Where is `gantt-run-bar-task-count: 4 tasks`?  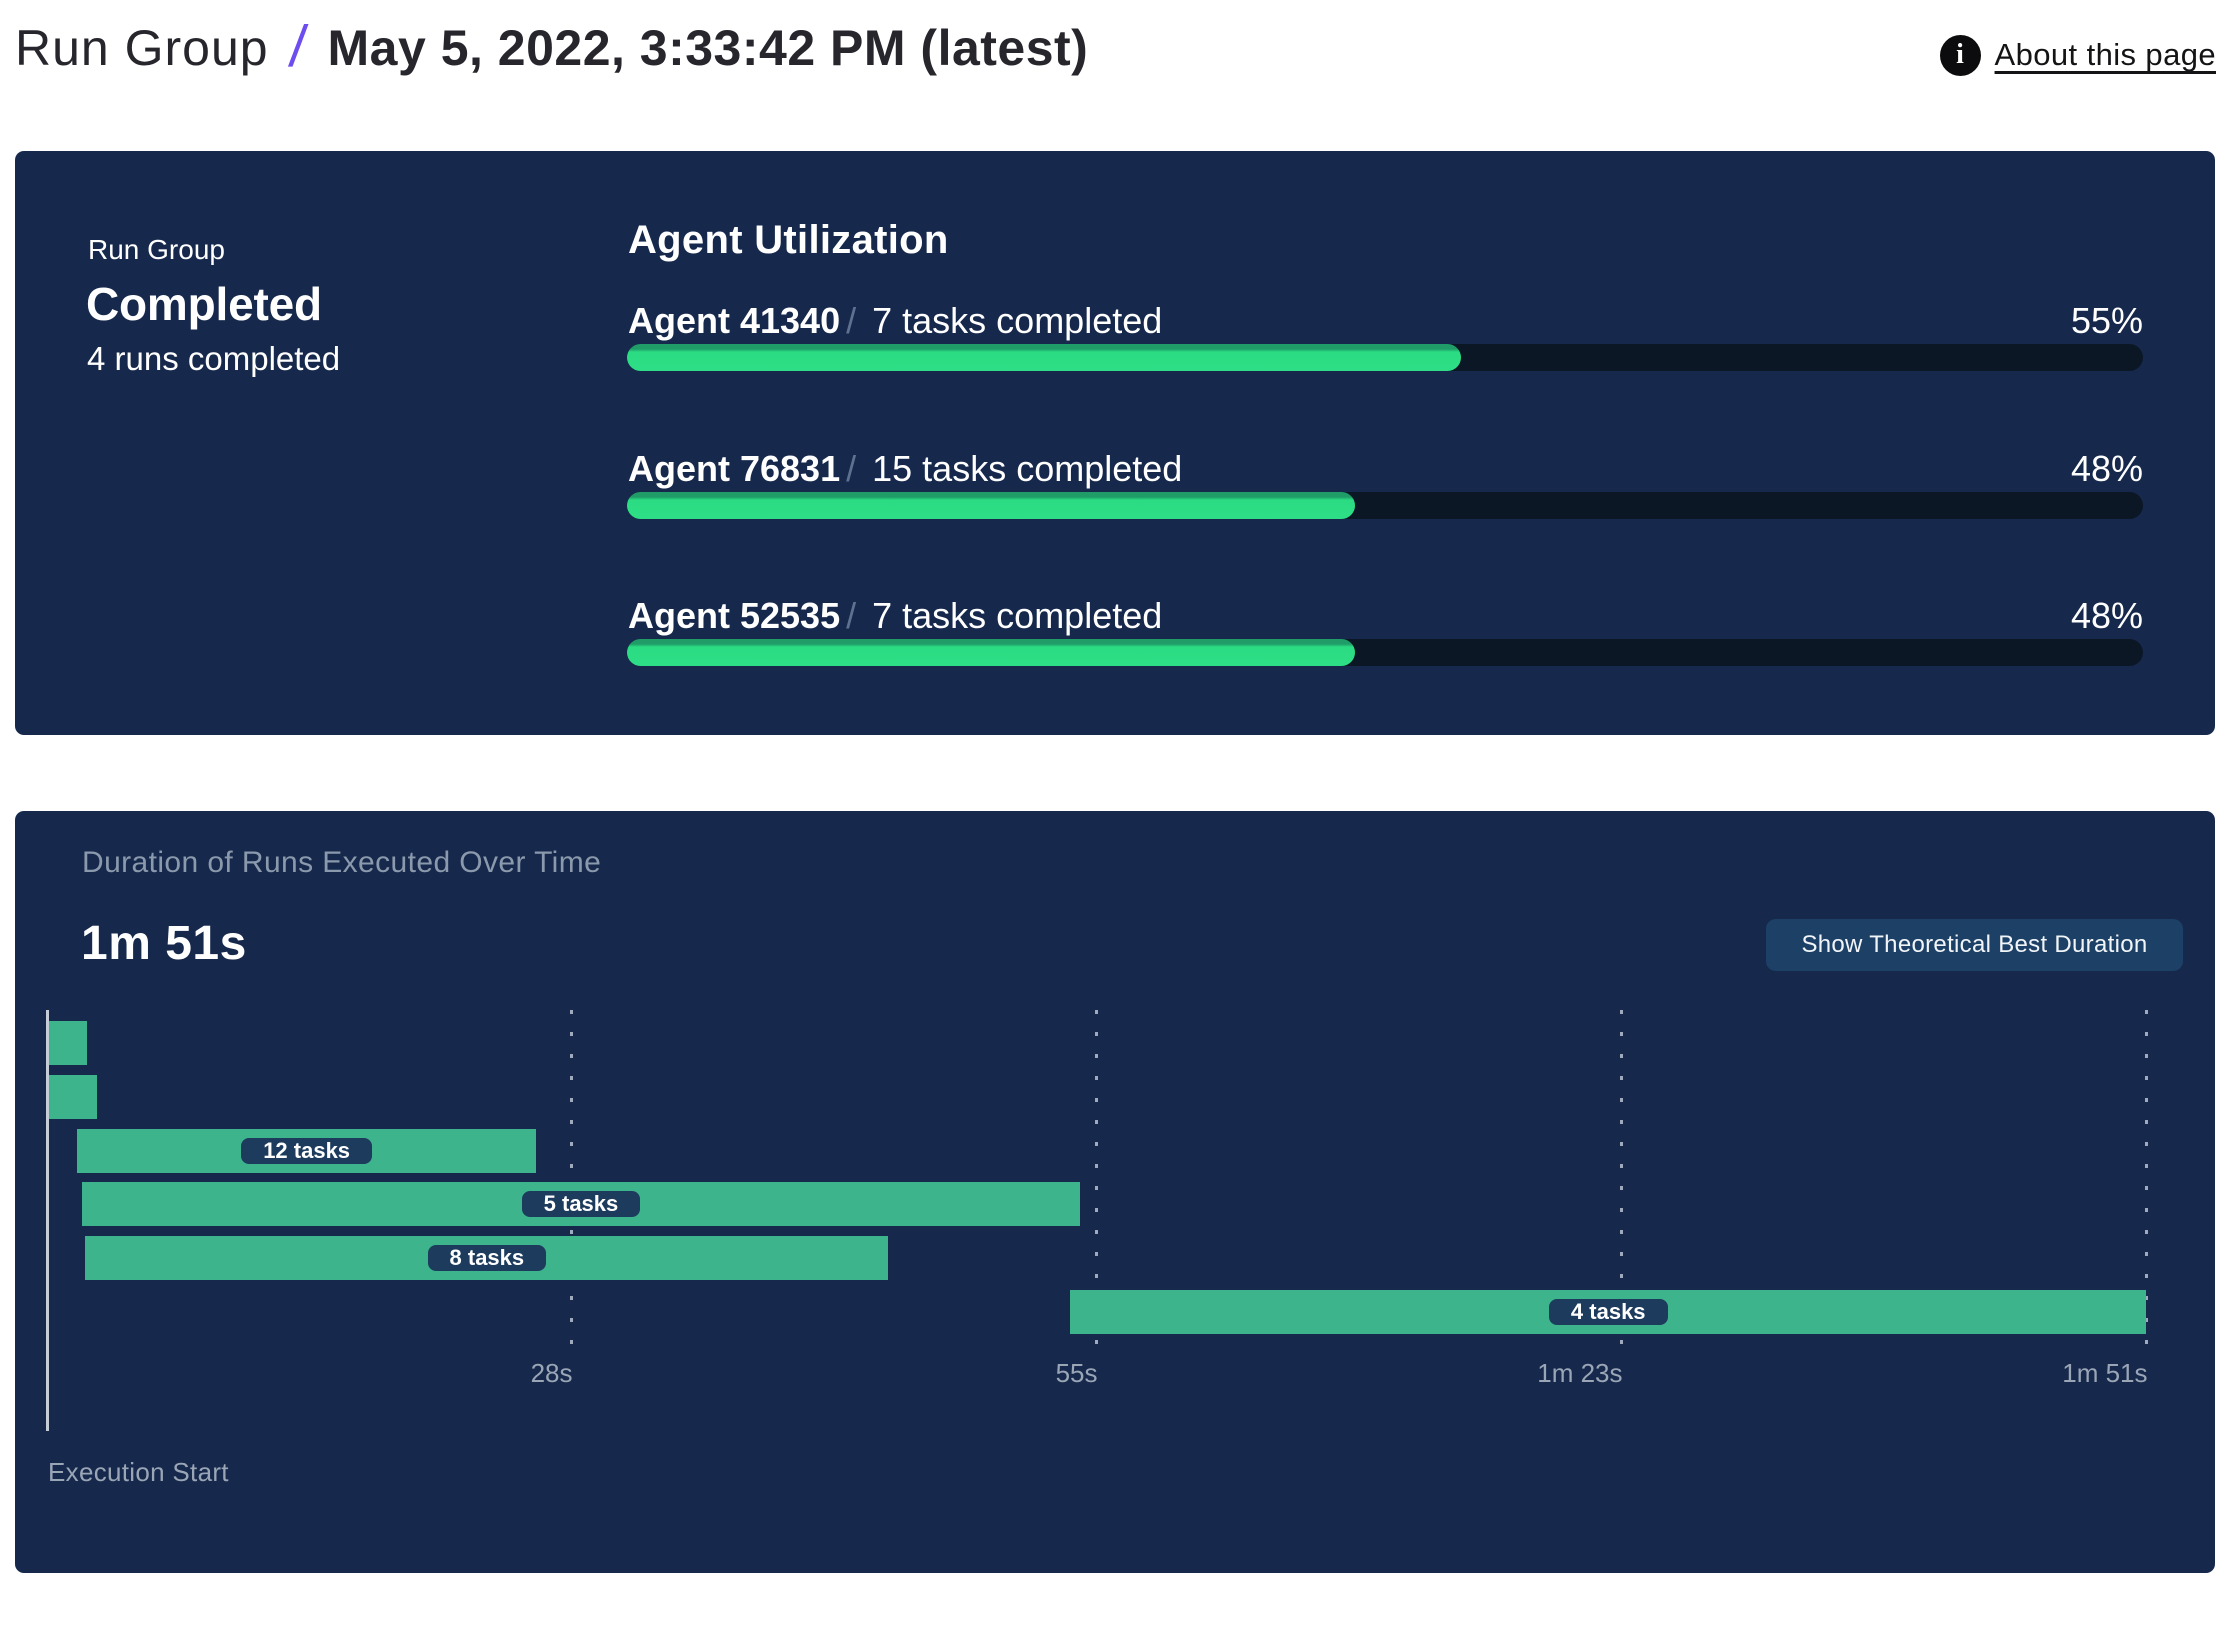 gantt-run-bar-task-count: 4 tasks is located at coordinates (1608, 1312).